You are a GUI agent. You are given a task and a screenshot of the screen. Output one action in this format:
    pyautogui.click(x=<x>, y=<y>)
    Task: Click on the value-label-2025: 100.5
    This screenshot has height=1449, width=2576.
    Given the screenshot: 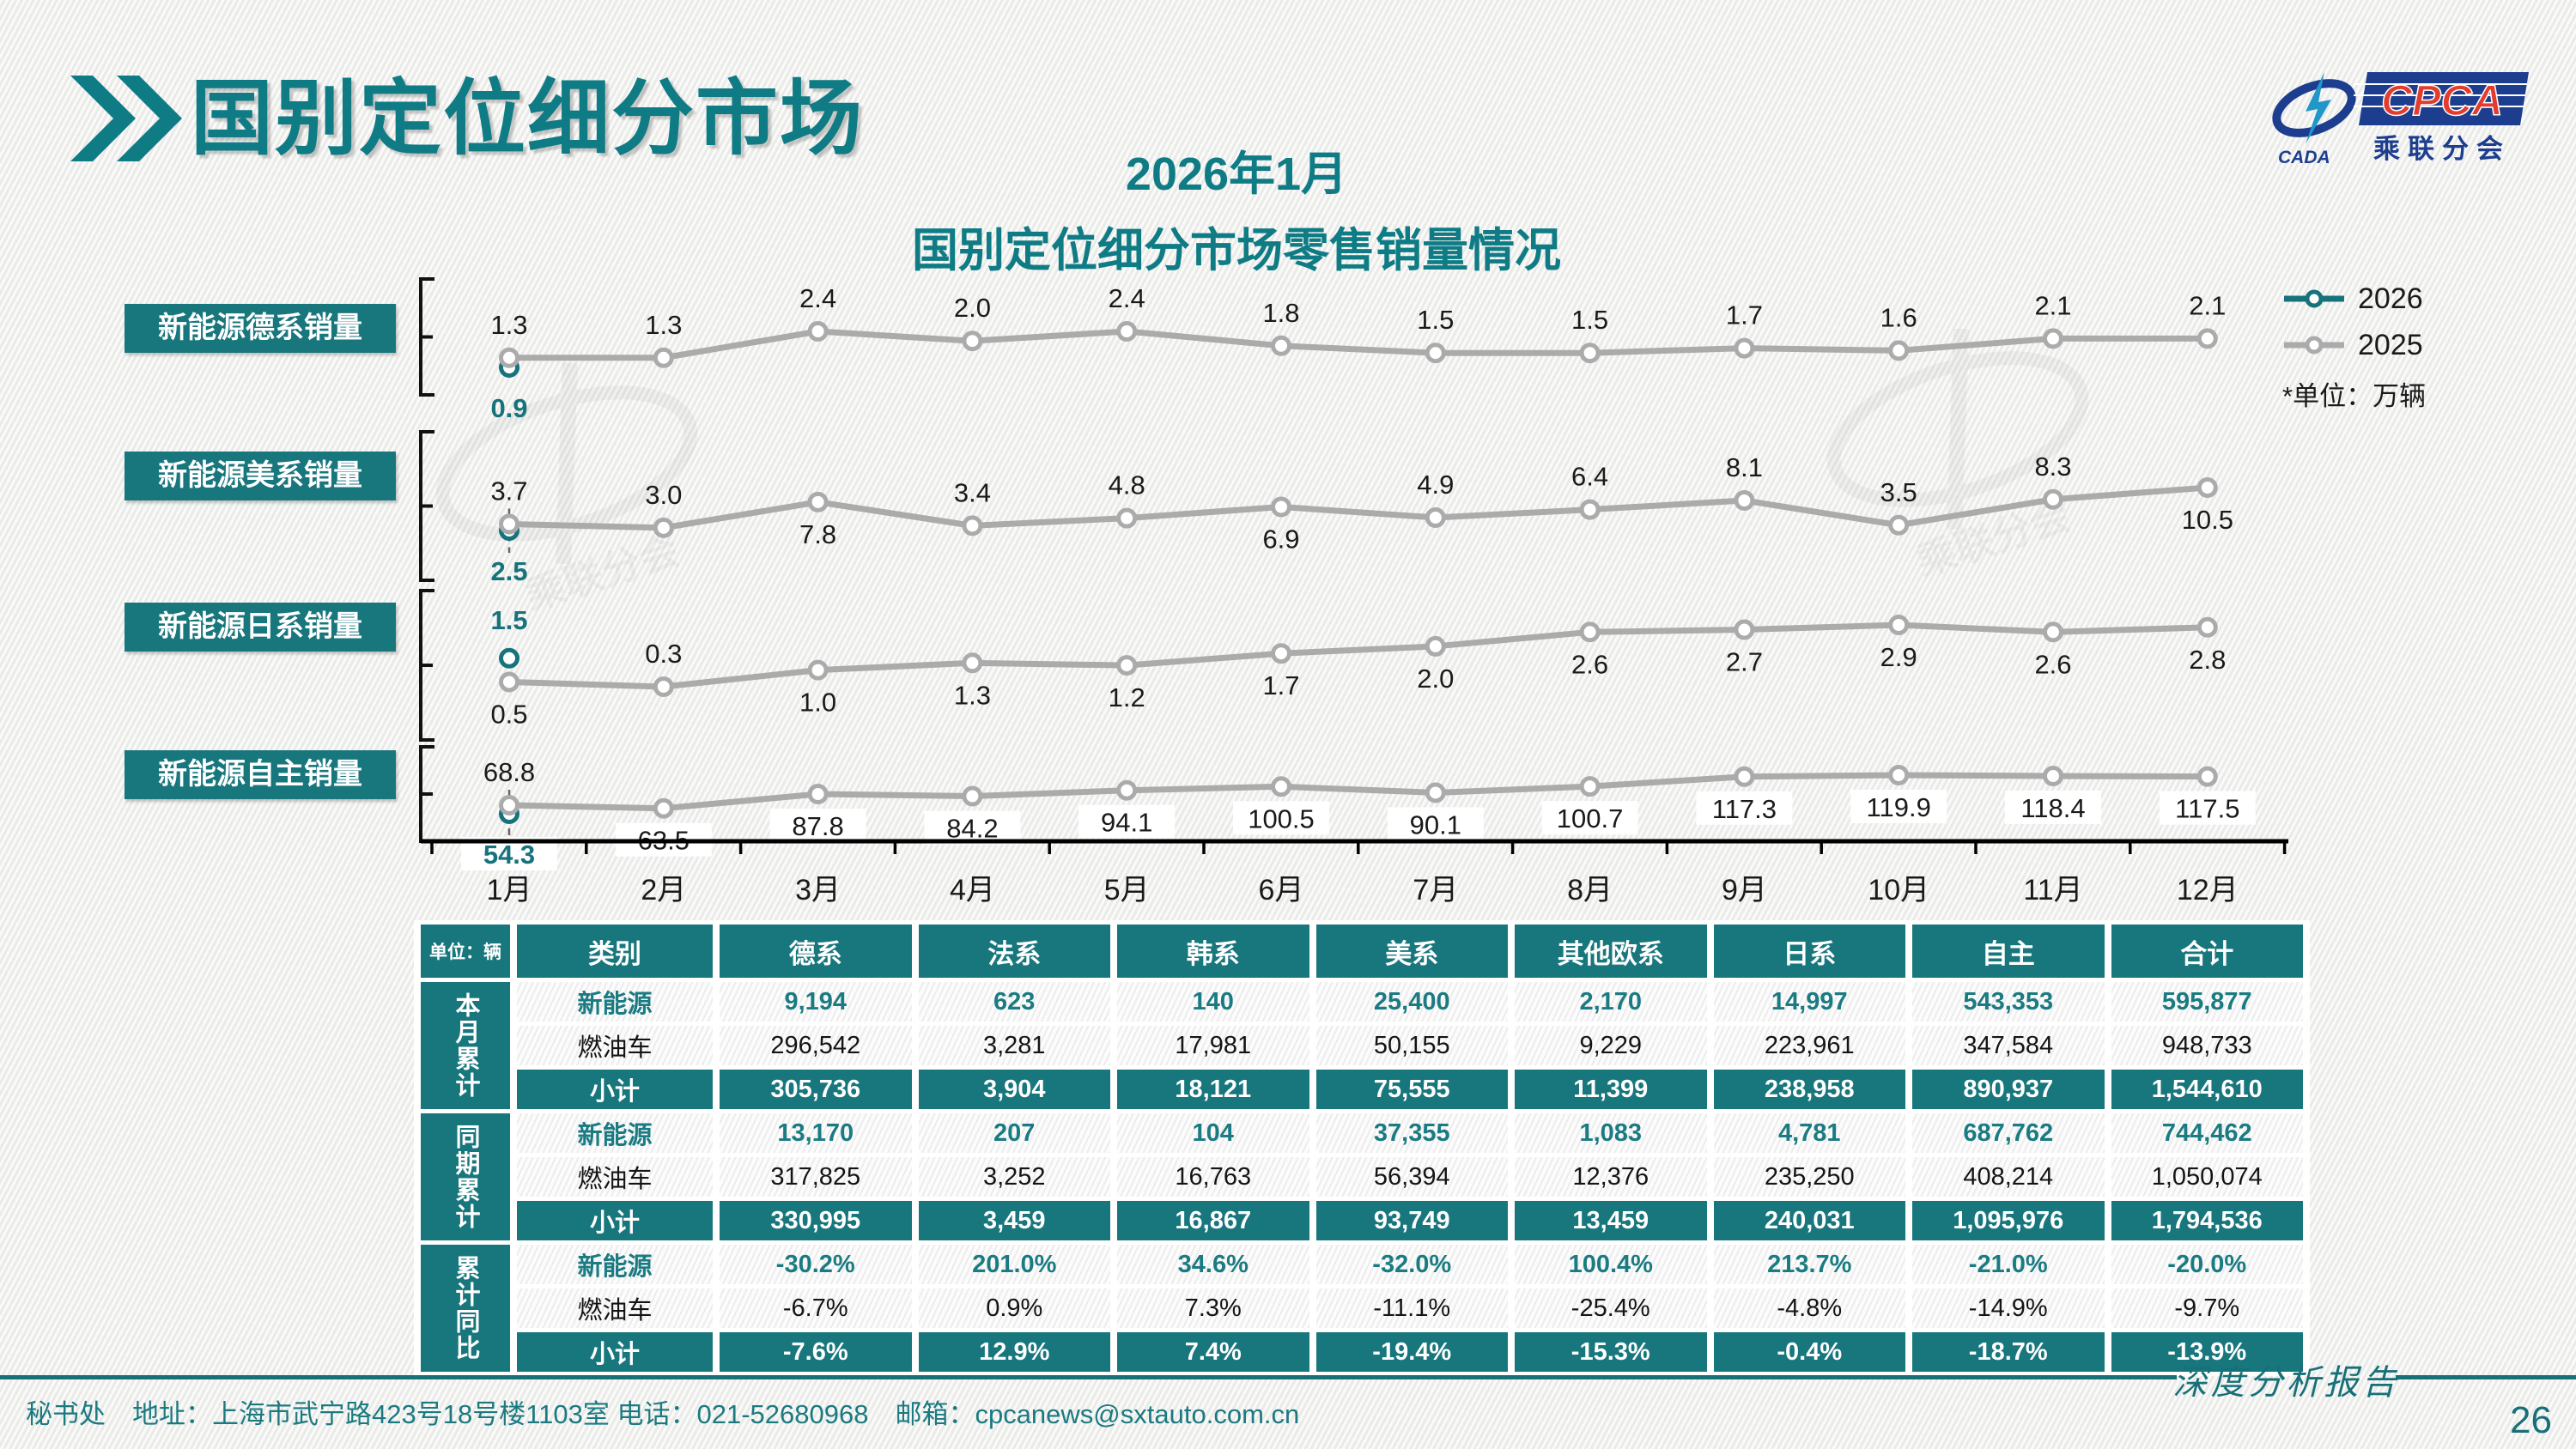 What is the action you would take?
    pyautogui.click(x=1281, y=818)
    